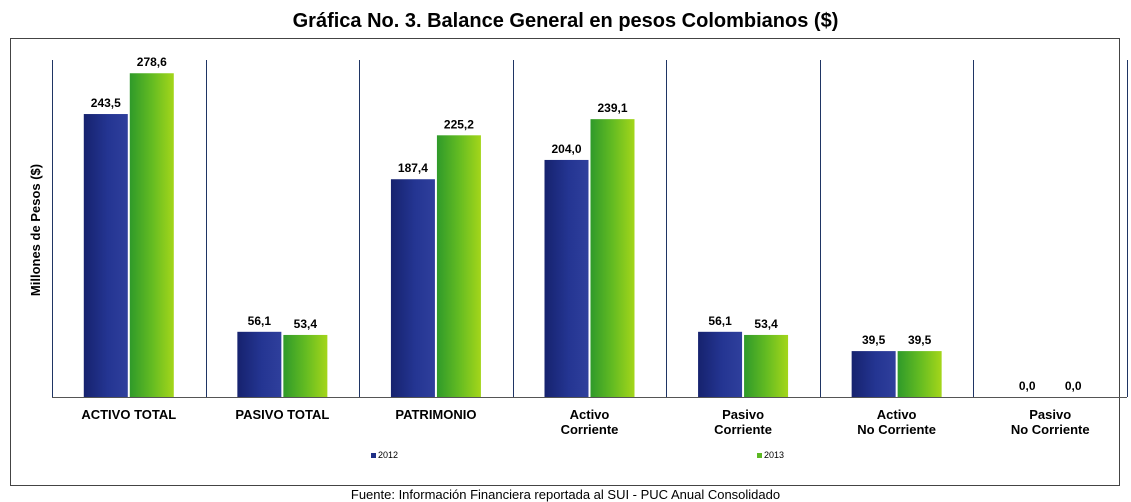 The height and width of the screenshot is (502, 1131). Describe the element at coordinates (106, 103) in the screenshot. I see `value-label-2012-0: 243,5` at that location.